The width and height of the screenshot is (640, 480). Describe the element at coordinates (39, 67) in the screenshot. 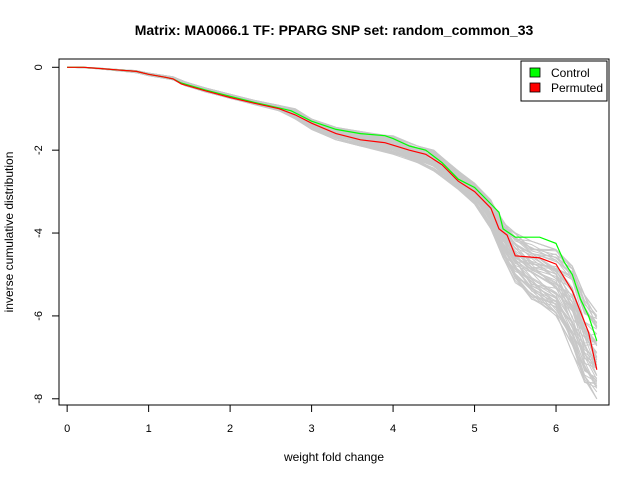

I see `y-tick-label: 0` at that location.